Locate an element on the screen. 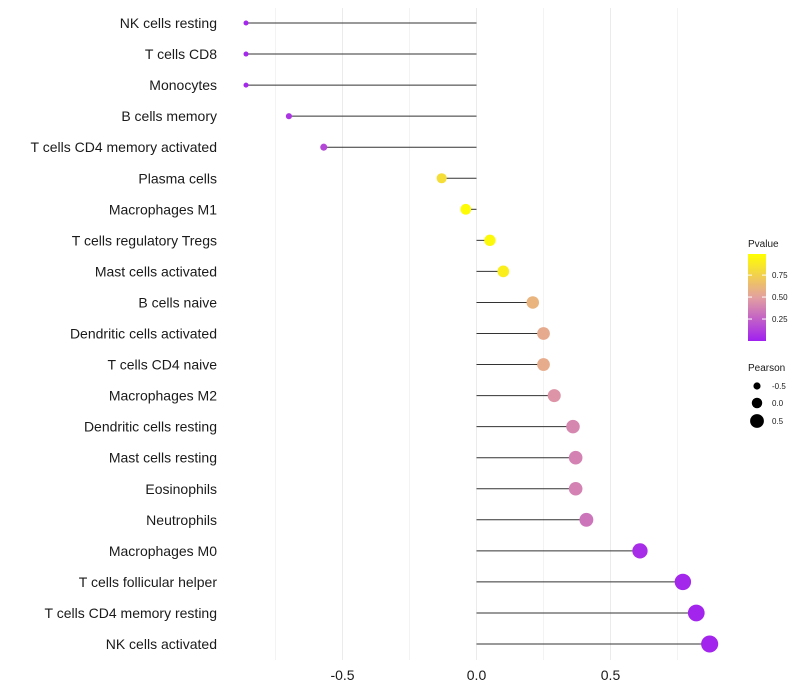 The width and height of the screenshot is (800, 700). x-axis-tick-layer: -0.5 0.0 0.5 is located at coordinates (475, 675).